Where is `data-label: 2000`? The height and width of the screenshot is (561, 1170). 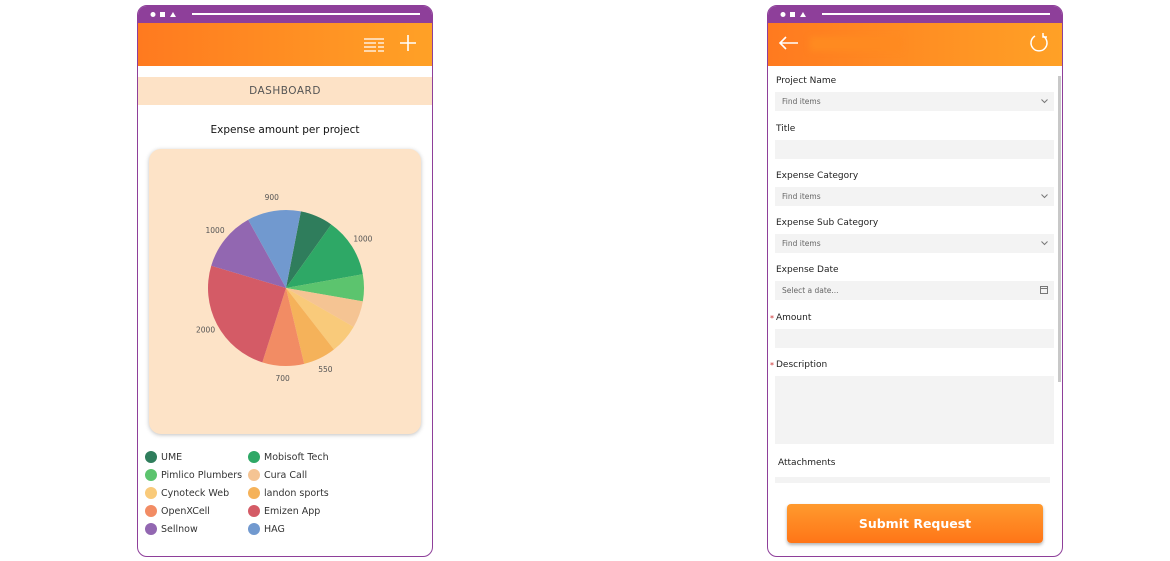
data-label: 2000 is located at coordinates (205, 330).